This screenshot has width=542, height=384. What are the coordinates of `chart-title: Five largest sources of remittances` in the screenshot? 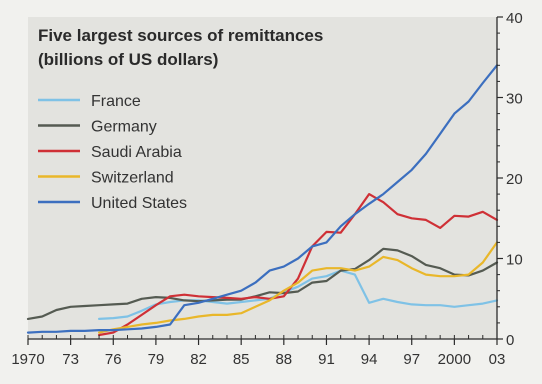 It's located at (180, 35).